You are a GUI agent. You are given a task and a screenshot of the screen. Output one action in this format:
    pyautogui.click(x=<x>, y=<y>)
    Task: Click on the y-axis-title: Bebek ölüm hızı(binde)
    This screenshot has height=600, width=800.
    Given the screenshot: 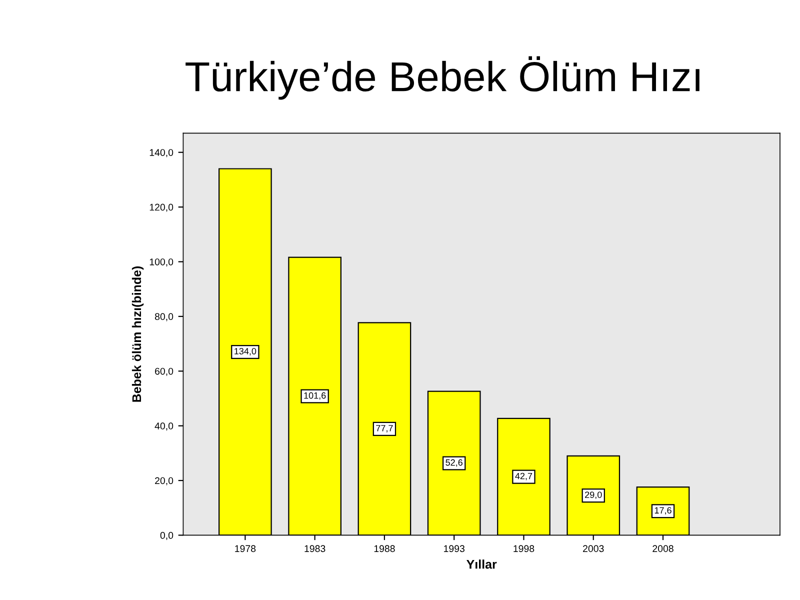 What is the action you would take?
    pyautogui.click(x=138, y=334)
    